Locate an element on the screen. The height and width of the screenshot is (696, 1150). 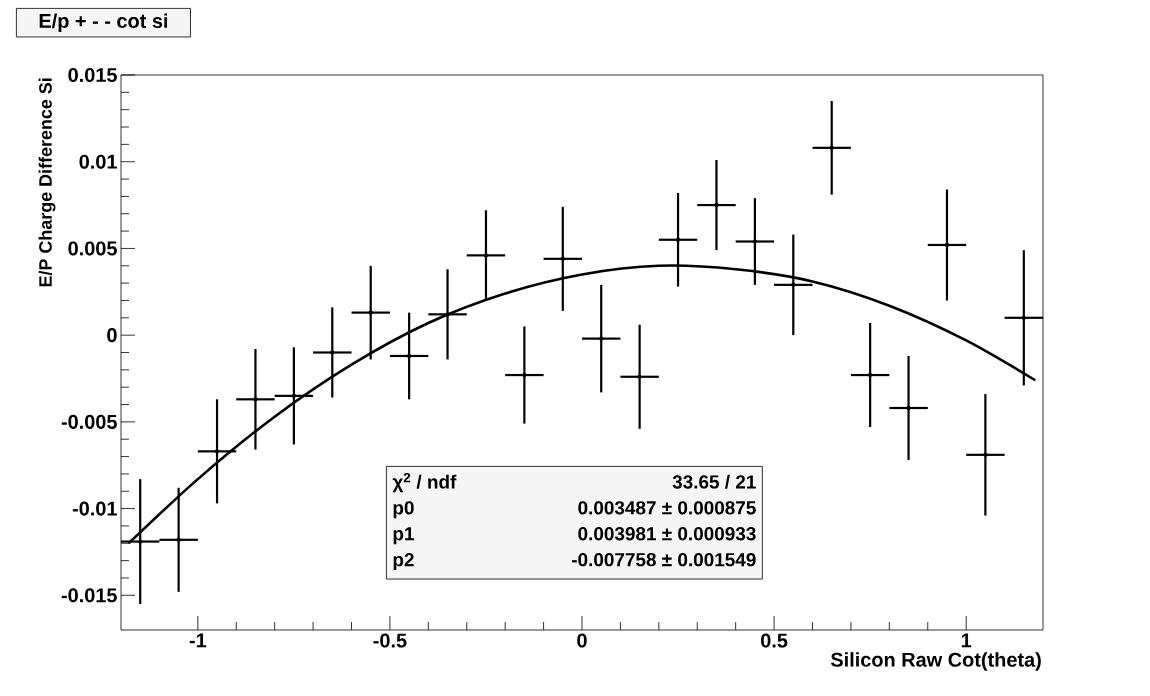
chart-title: E/p + - - cot si is located at coordinates (103, 22).